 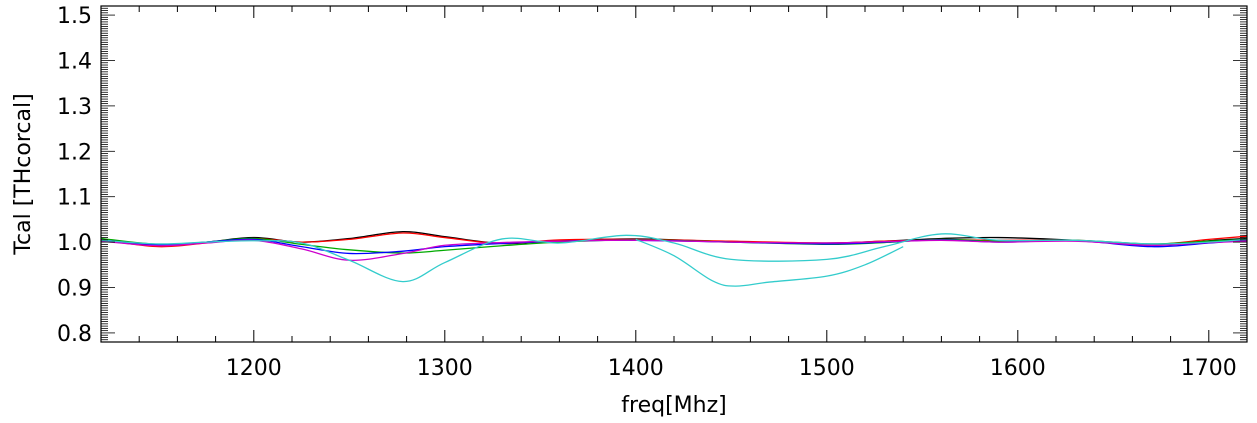 I want to click on y-tick-label: 1.1, so click(x=74, y=198).